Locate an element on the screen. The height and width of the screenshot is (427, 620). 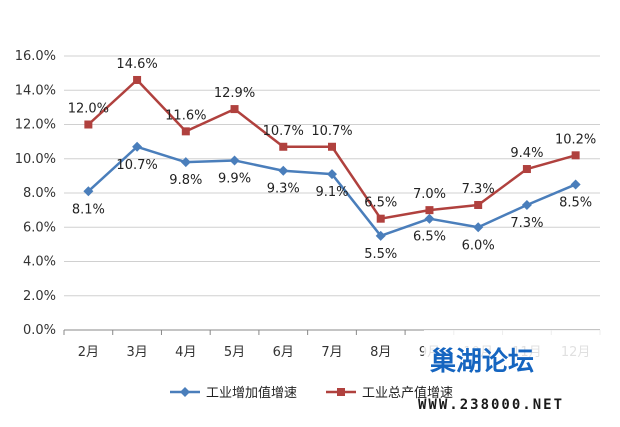
data-label: 6.0% is located at coordinates (478, 245).